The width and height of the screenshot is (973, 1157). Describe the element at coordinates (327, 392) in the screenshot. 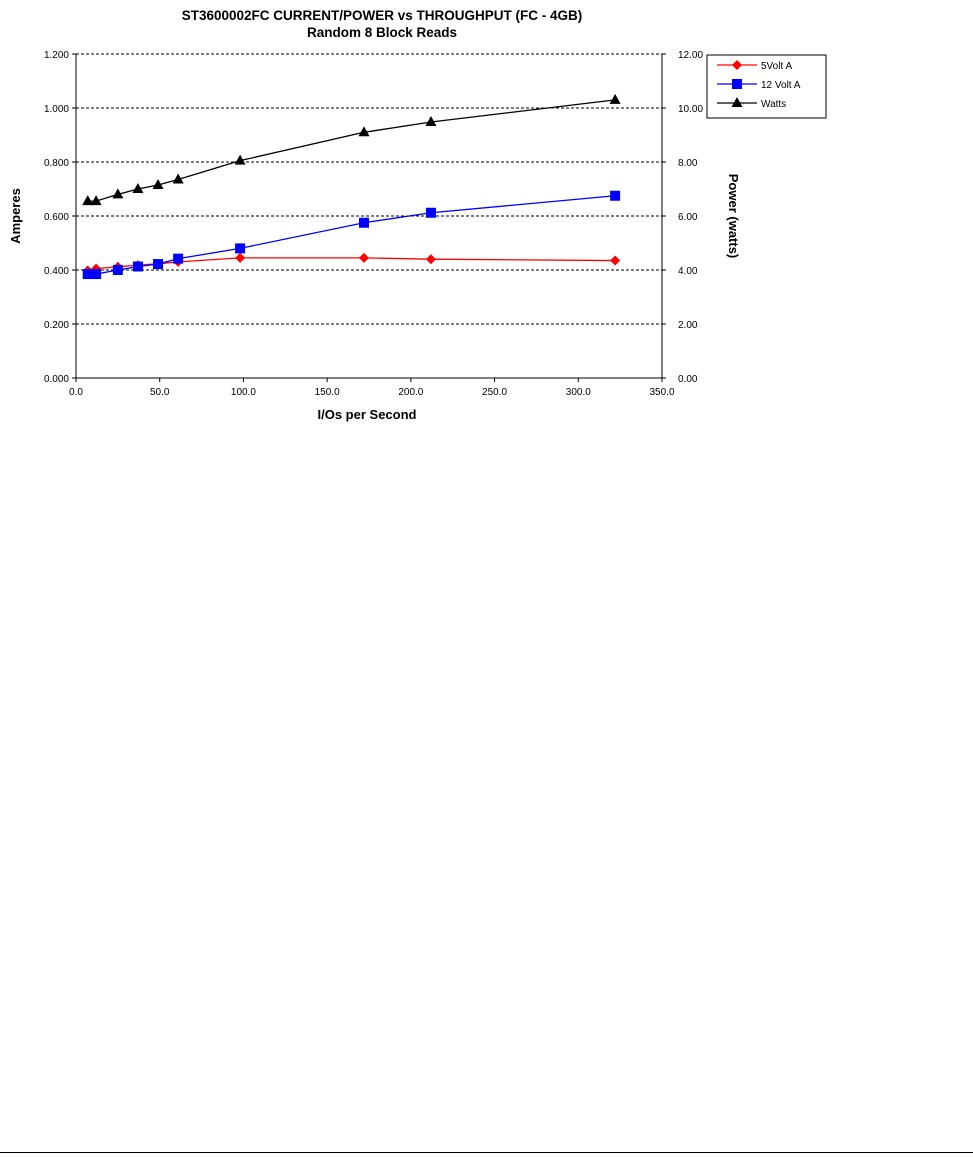

I see `x-tick-label: 150.0` at that location.